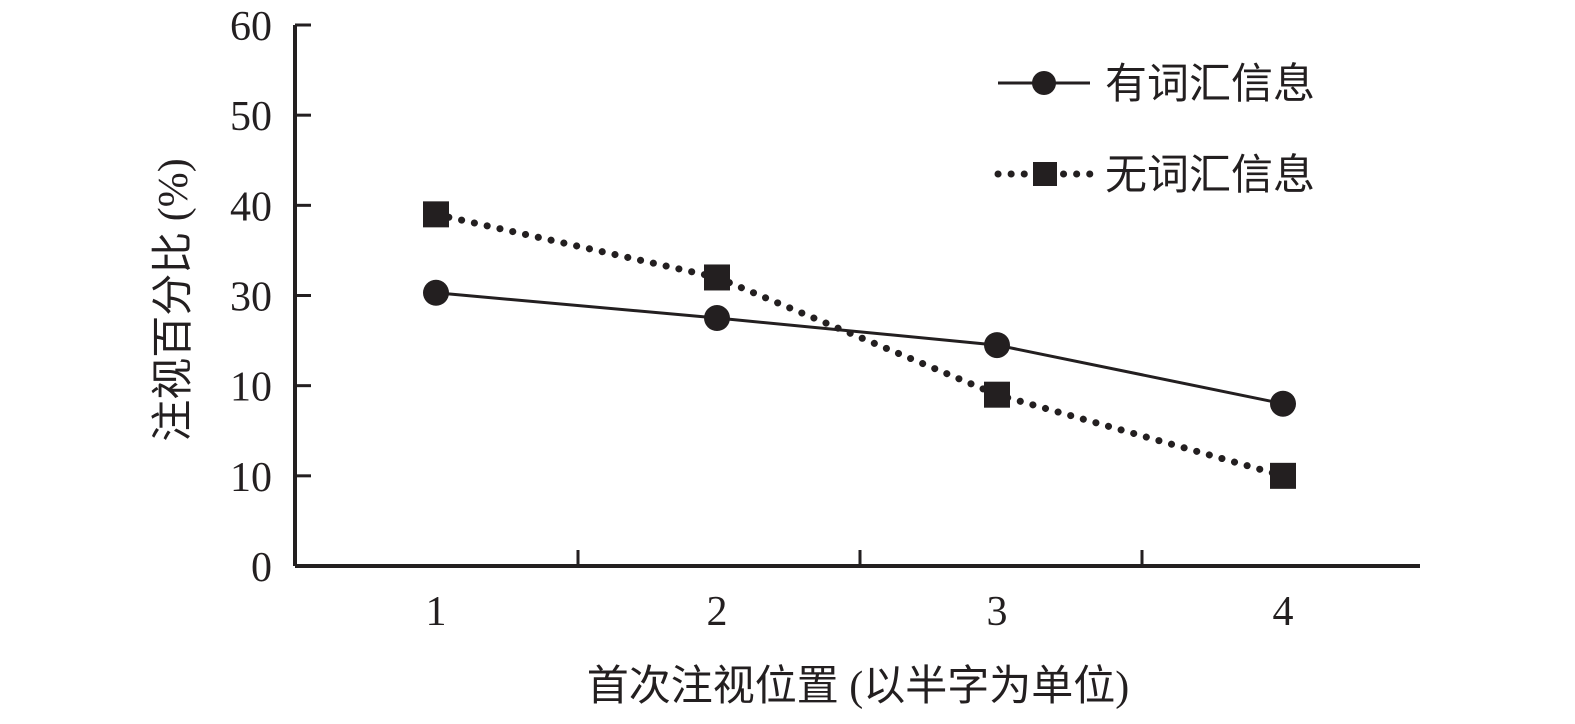  Describe the element at coordinates (1283, 612) in the screenshot. I see `x-tick-label: 4` at that location.